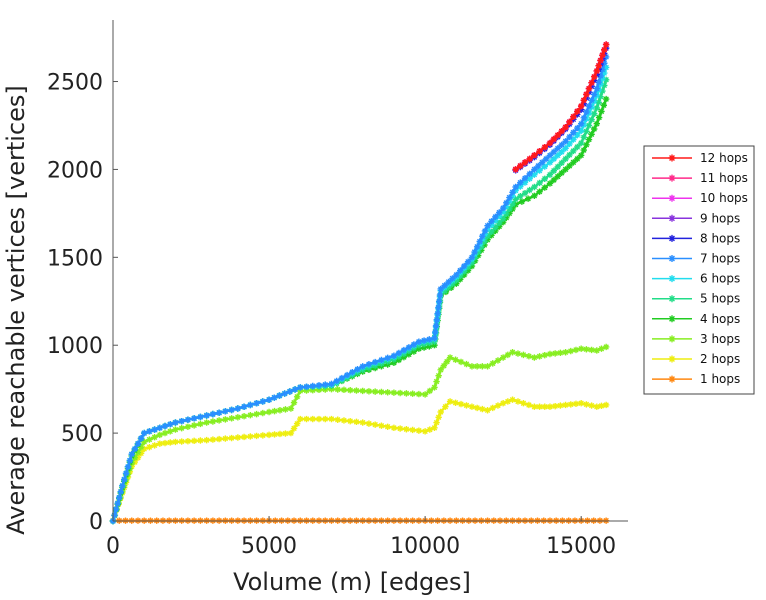 Image resolution: width=766 pixels, height=600 pixels. I want to click on legend-label: 4 hops, so click(720, 319).